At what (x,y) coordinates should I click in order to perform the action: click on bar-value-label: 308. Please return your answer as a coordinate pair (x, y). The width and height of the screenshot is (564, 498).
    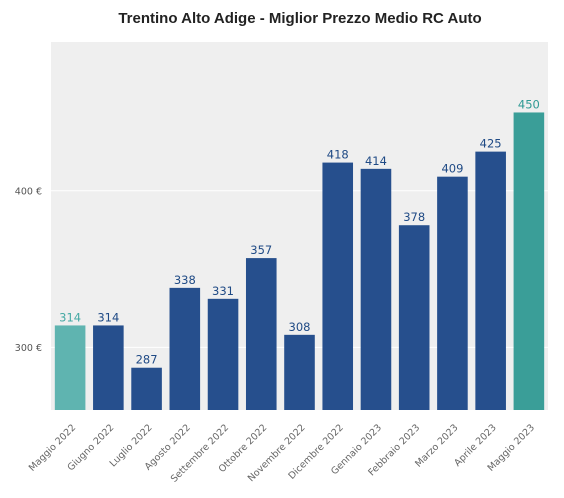
    Looking at the image, I should click on (300, 327).